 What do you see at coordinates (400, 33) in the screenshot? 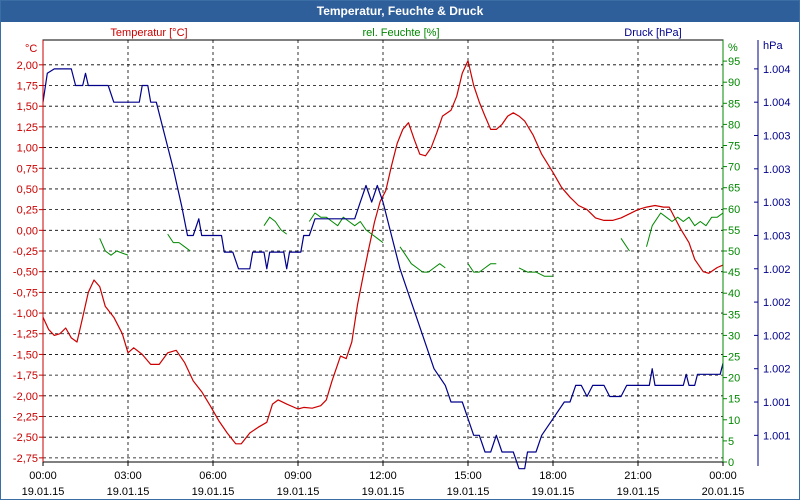
I see `humidity-series-label: rel. Feuchte [%]` at bounding box center [400, 33].